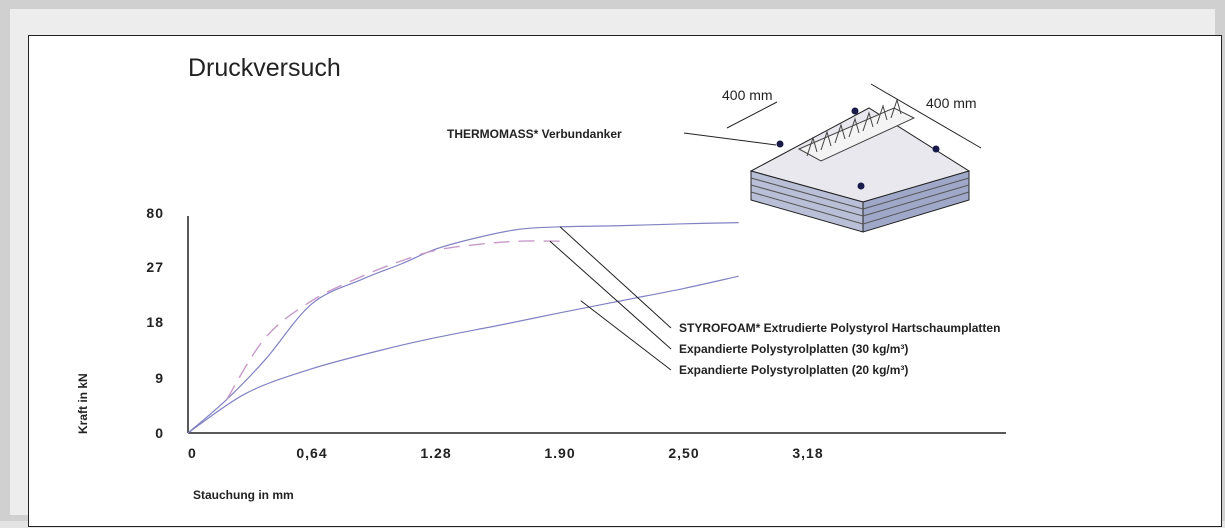 Image resolution: width=1225 pixels, height=528 pixels. What do you see at coordinates (155, 213) in the screenshot?
I see `y-tick-label: 80` at bounding box center [155, 213].